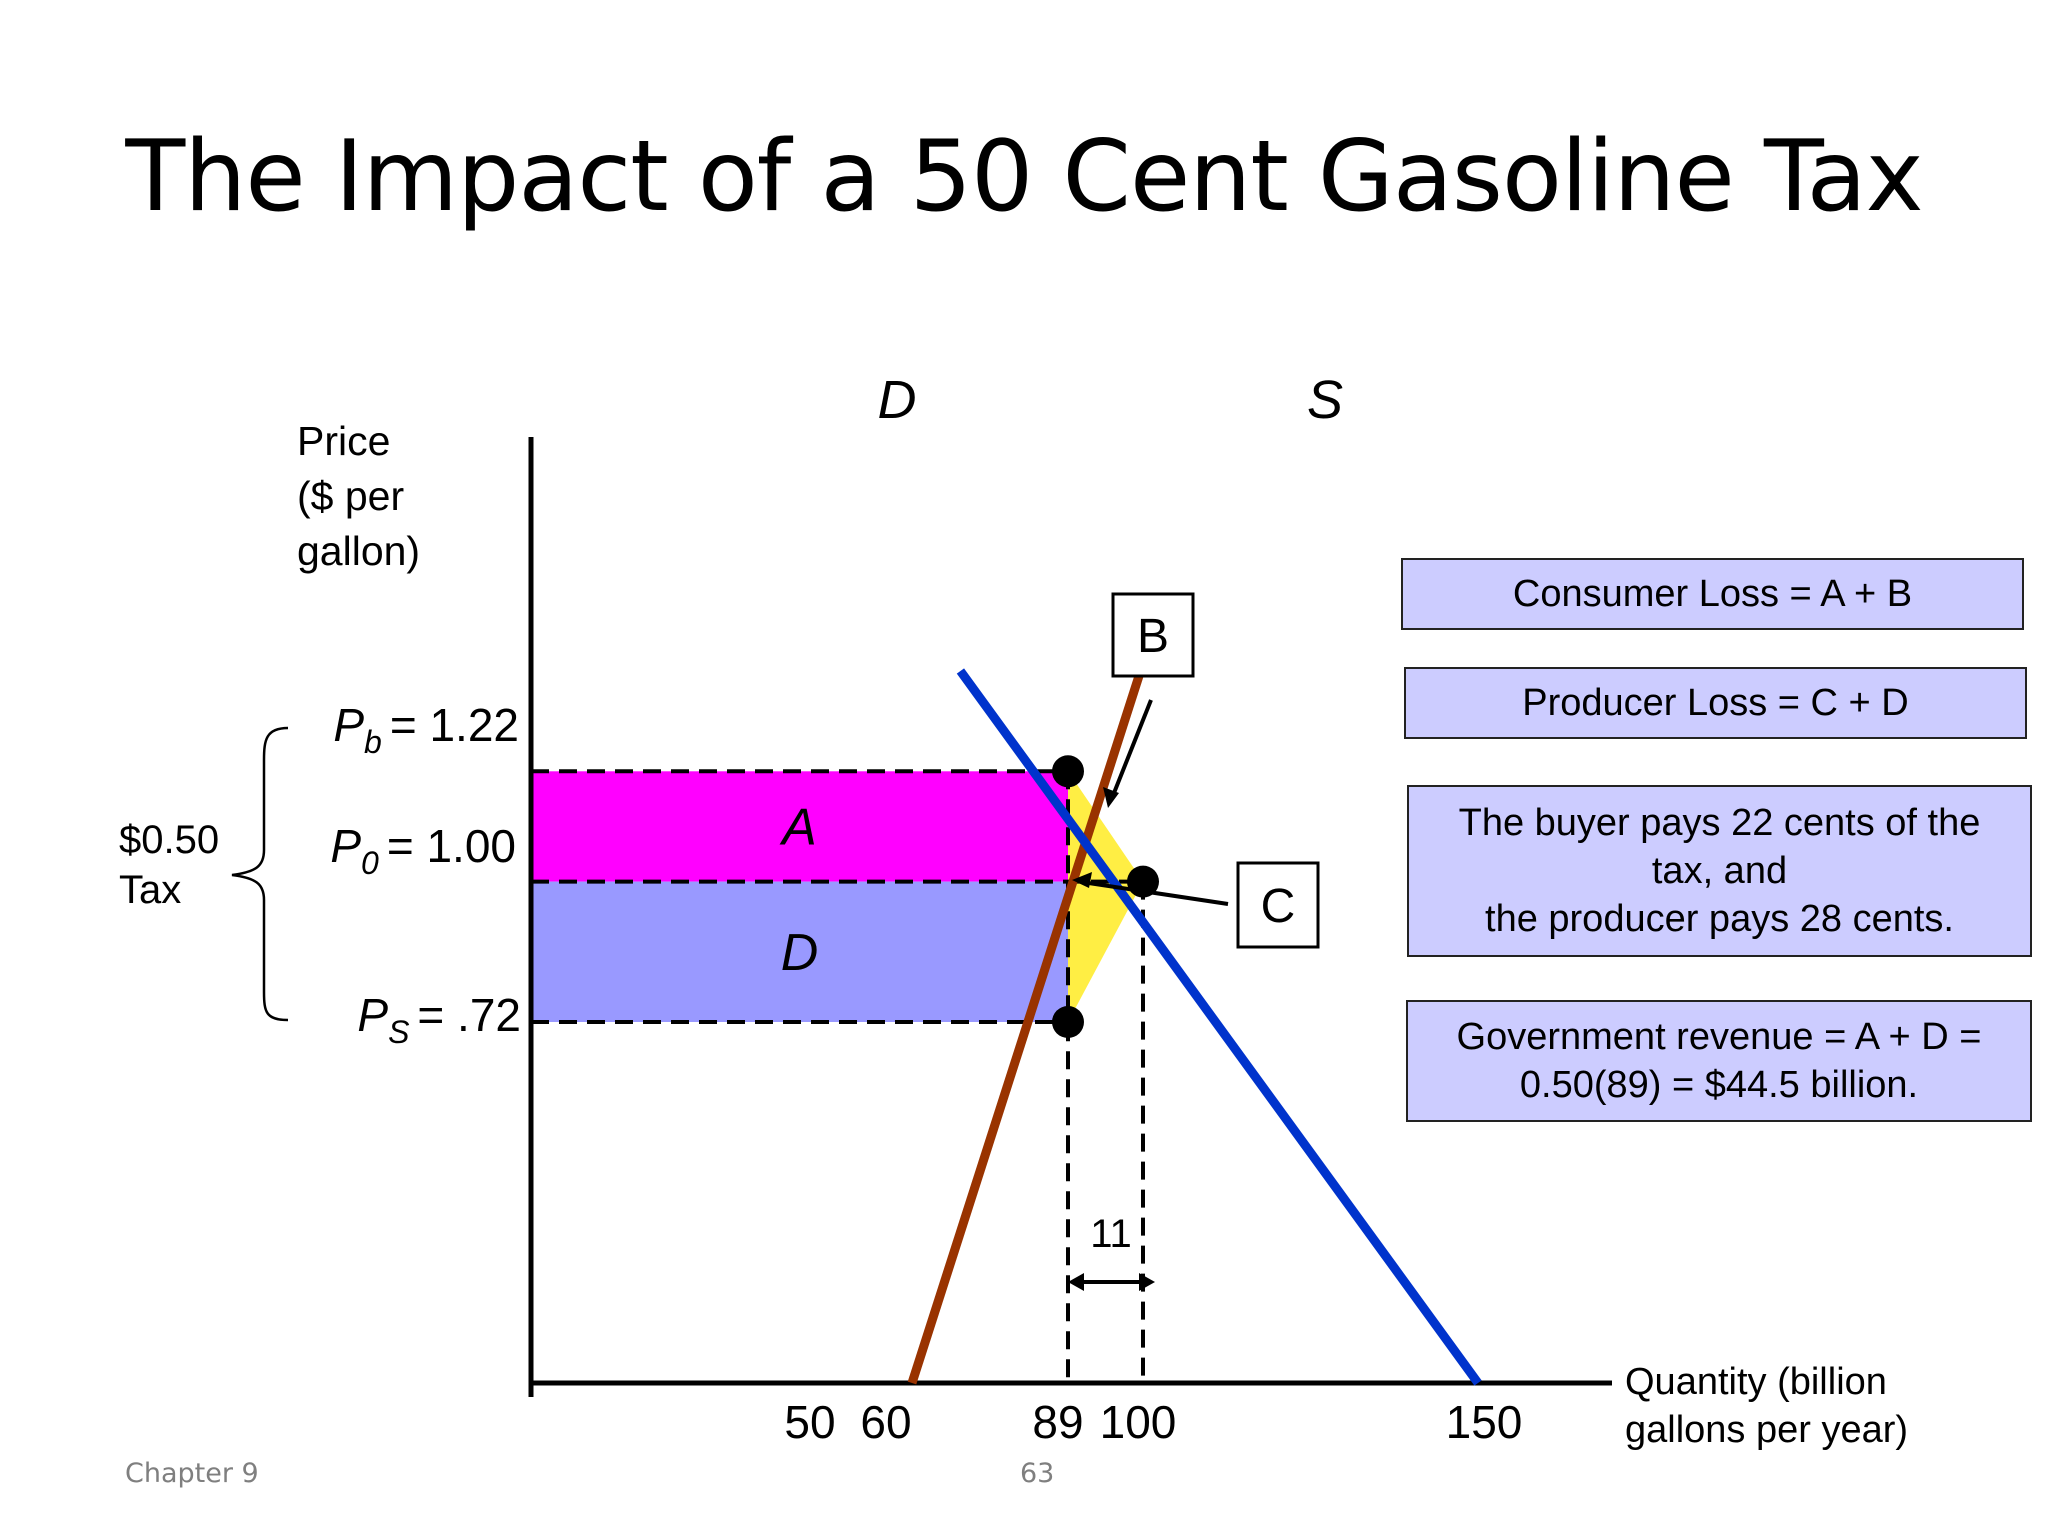  What do you see at coordinates (1712, 594) in the screenshot?
I see `consumer-loss-box: Consumer Loss = A + B` at bounding box center [1712, 594].